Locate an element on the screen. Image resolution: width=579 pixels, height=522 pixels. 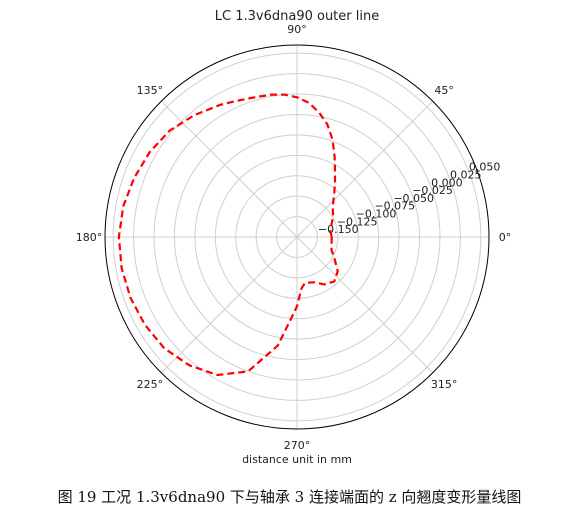
x-axis-label: distance unit in mm is located at coordinates (297, 459).